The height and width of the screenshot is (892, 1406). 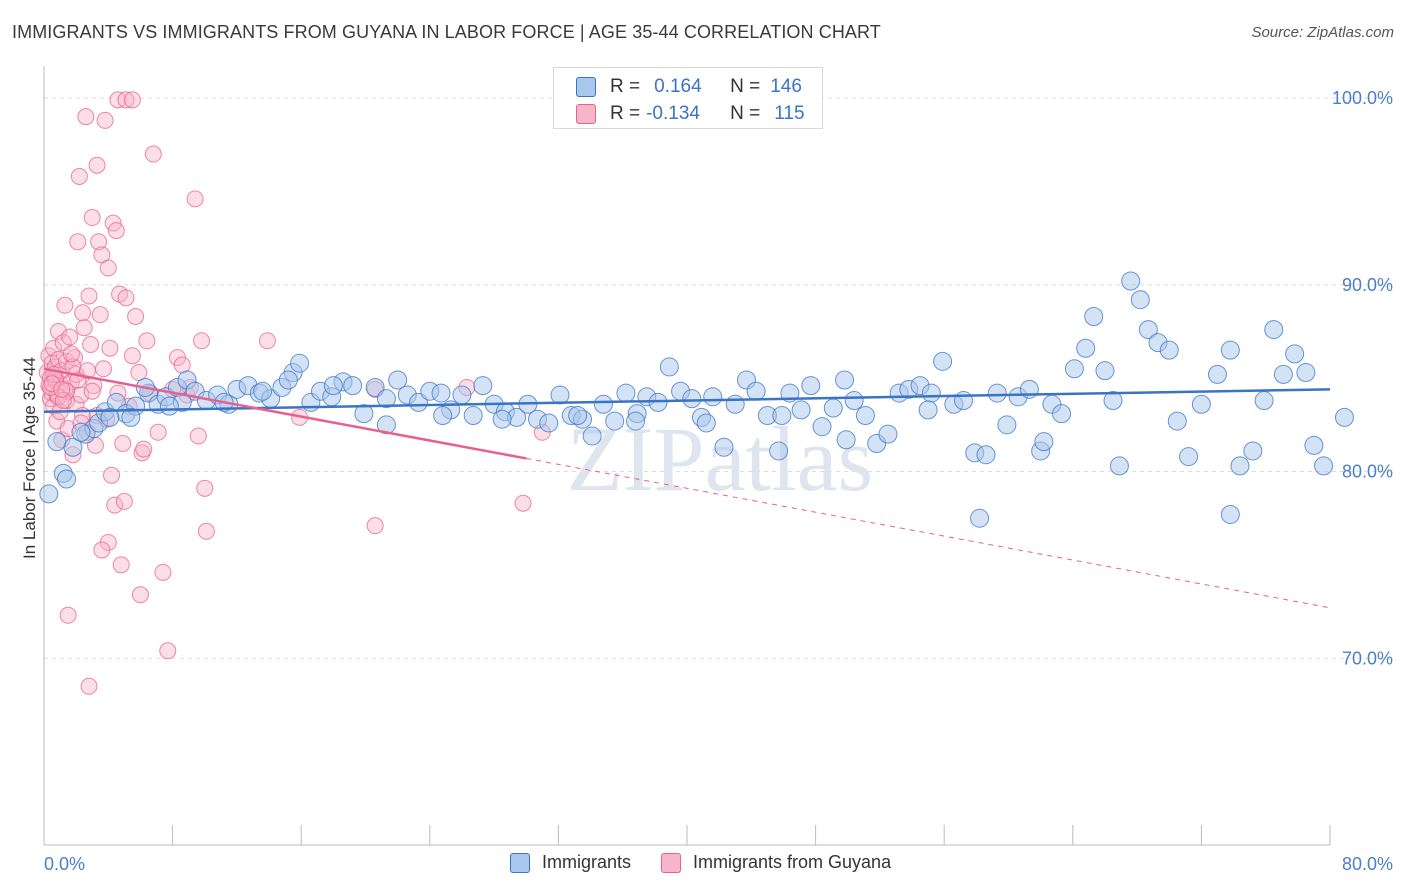 What do you see at coordinates (586, 114) in the screenshot?
I see `legend-swatch-pink` at bounding box center [586, 114].